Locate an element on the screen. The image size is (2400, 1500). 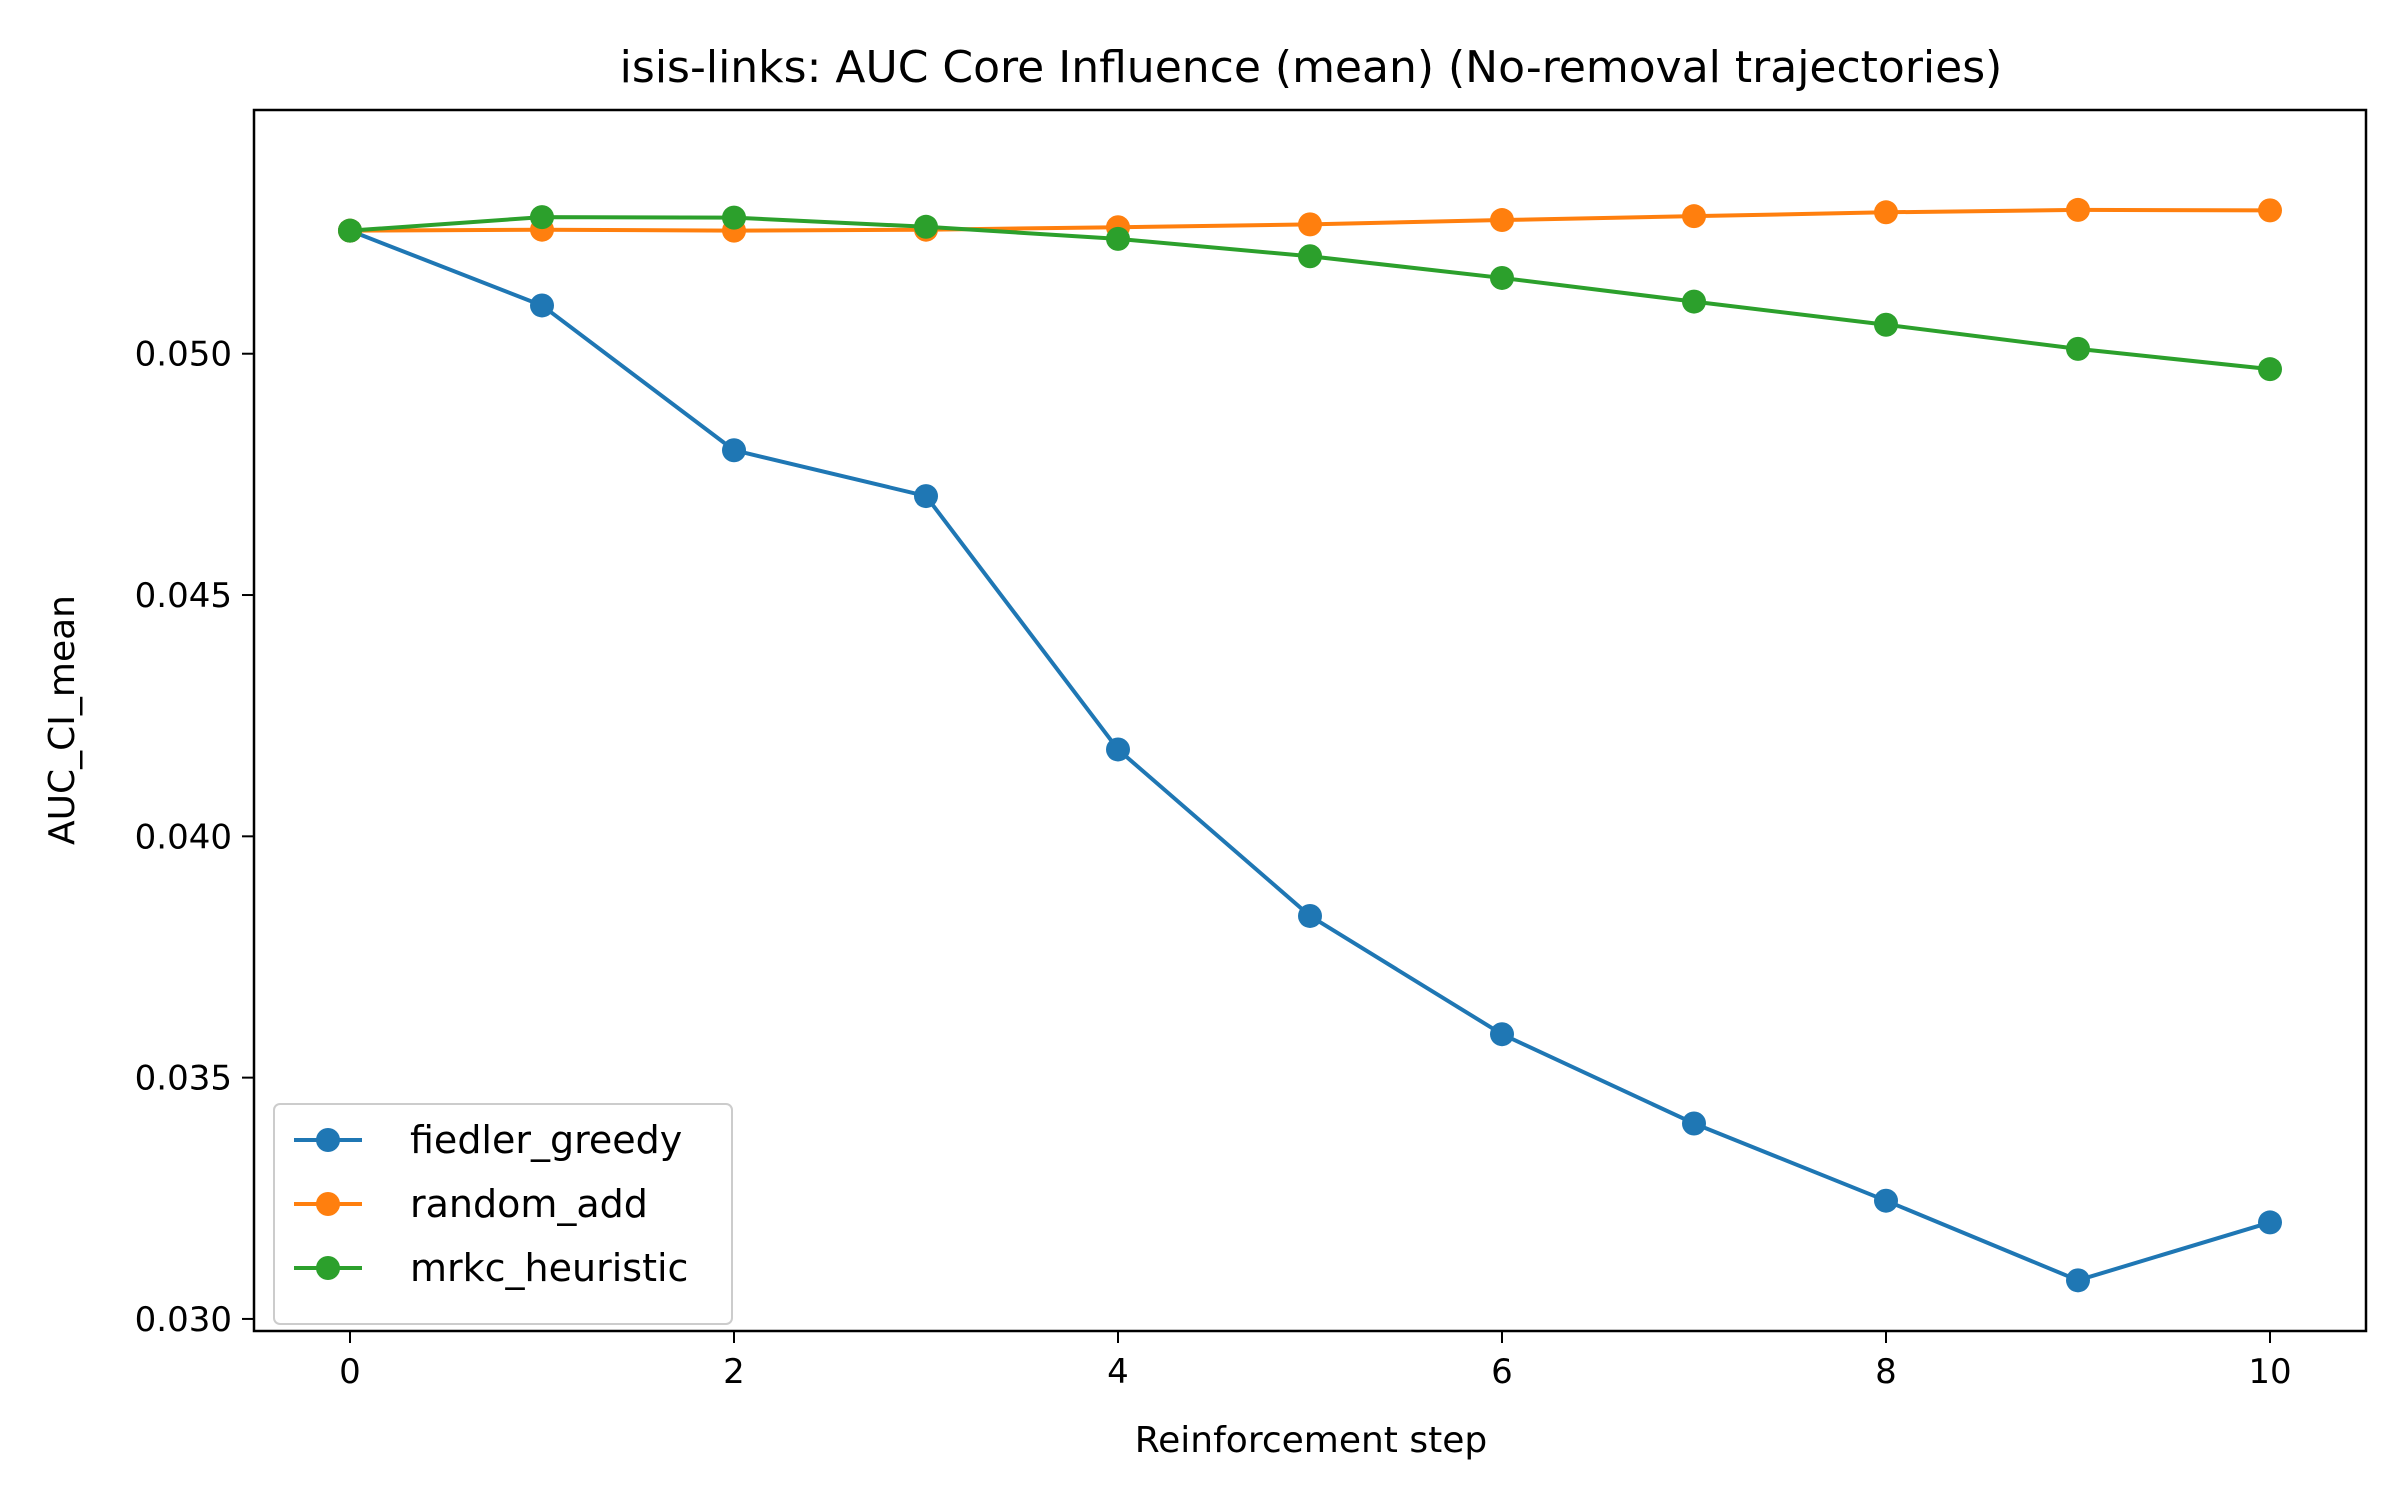
legend-label-fiedler_greedy: fiedler_greedy is located at coordinates (546, 1140).